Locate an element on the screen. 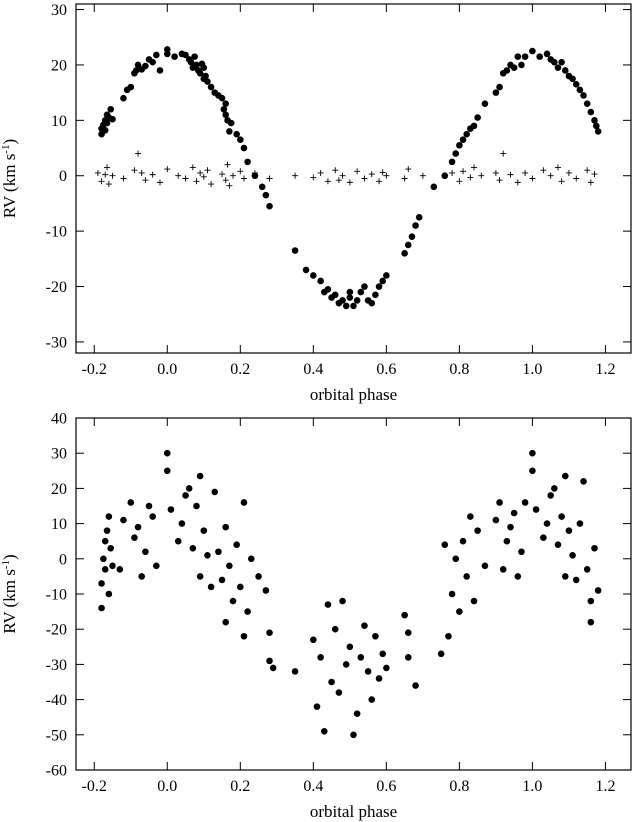  x-tick-label: 0.0 is located at coordinates (167, 786).